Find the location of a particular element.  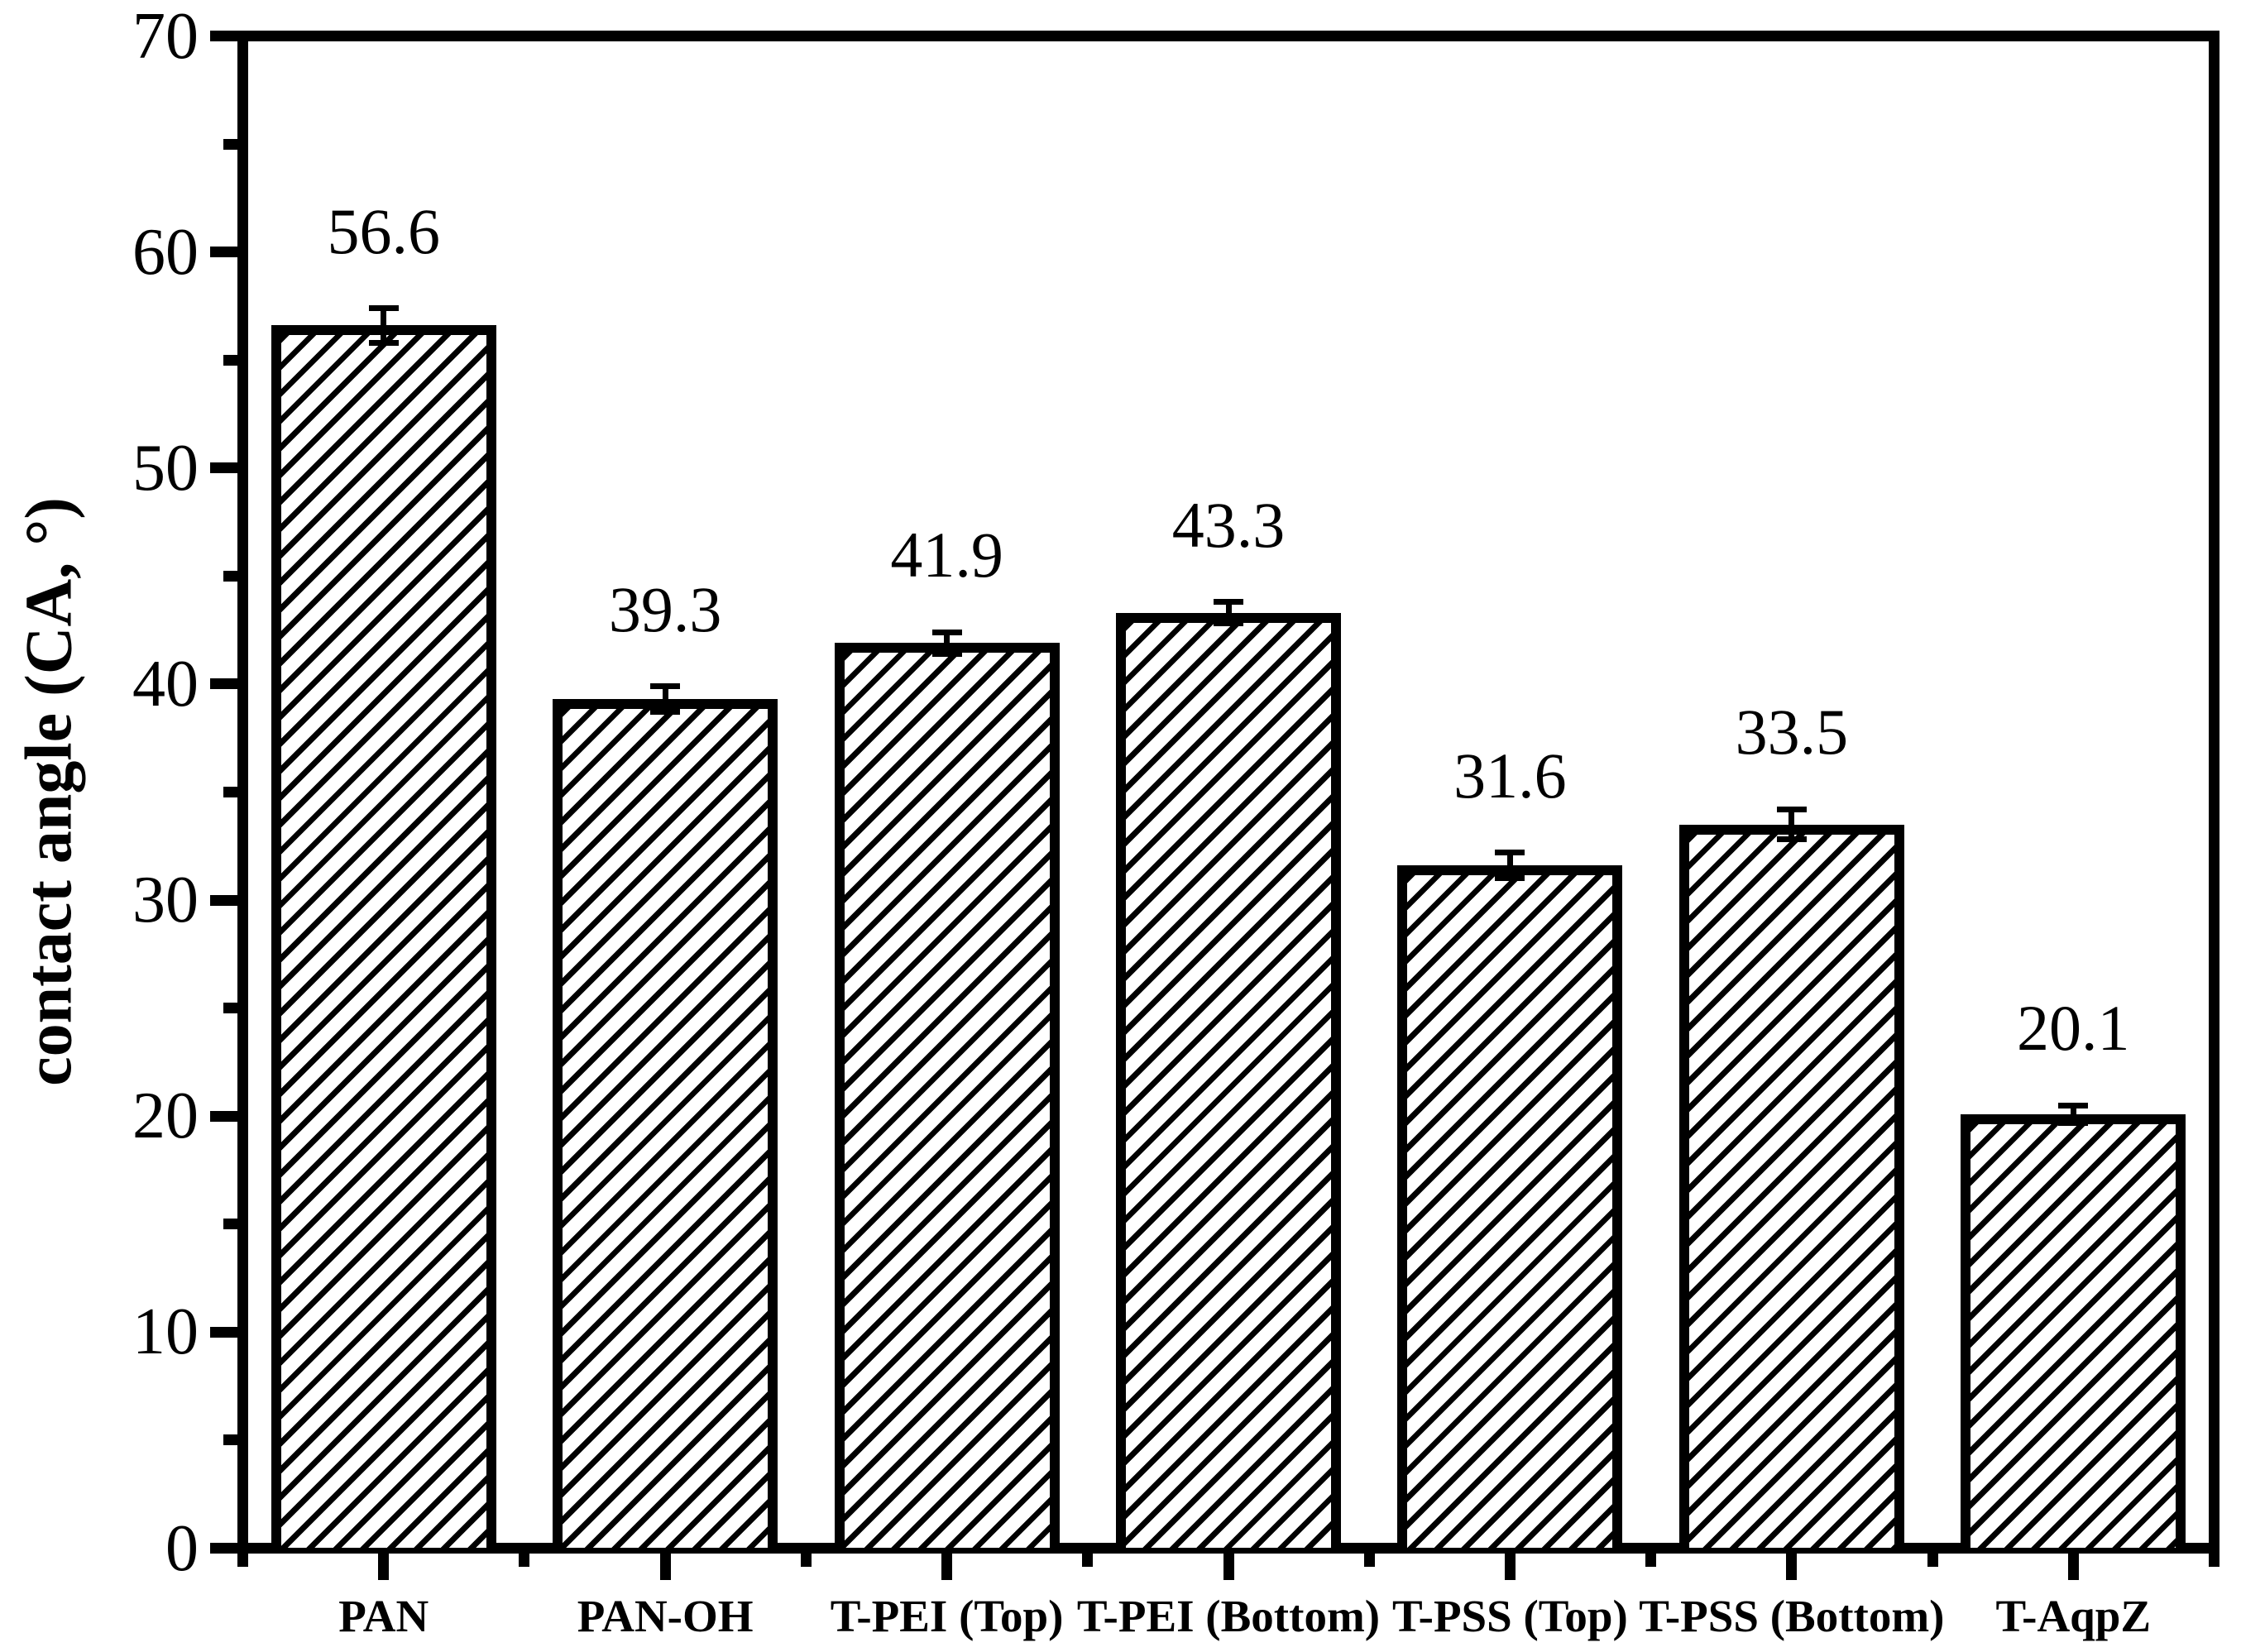

x-axis-category-label: T-PEI (Top) is located at coordinates (947, 1616).